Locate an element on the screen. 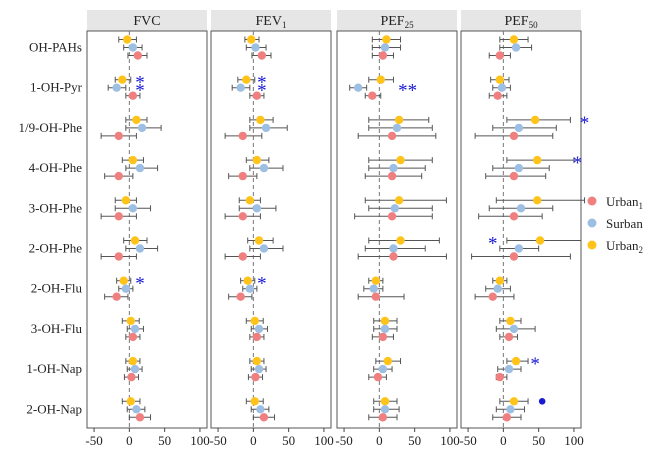 The height and width of the screenshot is (453, 662). row-label: OH-PAHs is located at coordinates (55, 47).